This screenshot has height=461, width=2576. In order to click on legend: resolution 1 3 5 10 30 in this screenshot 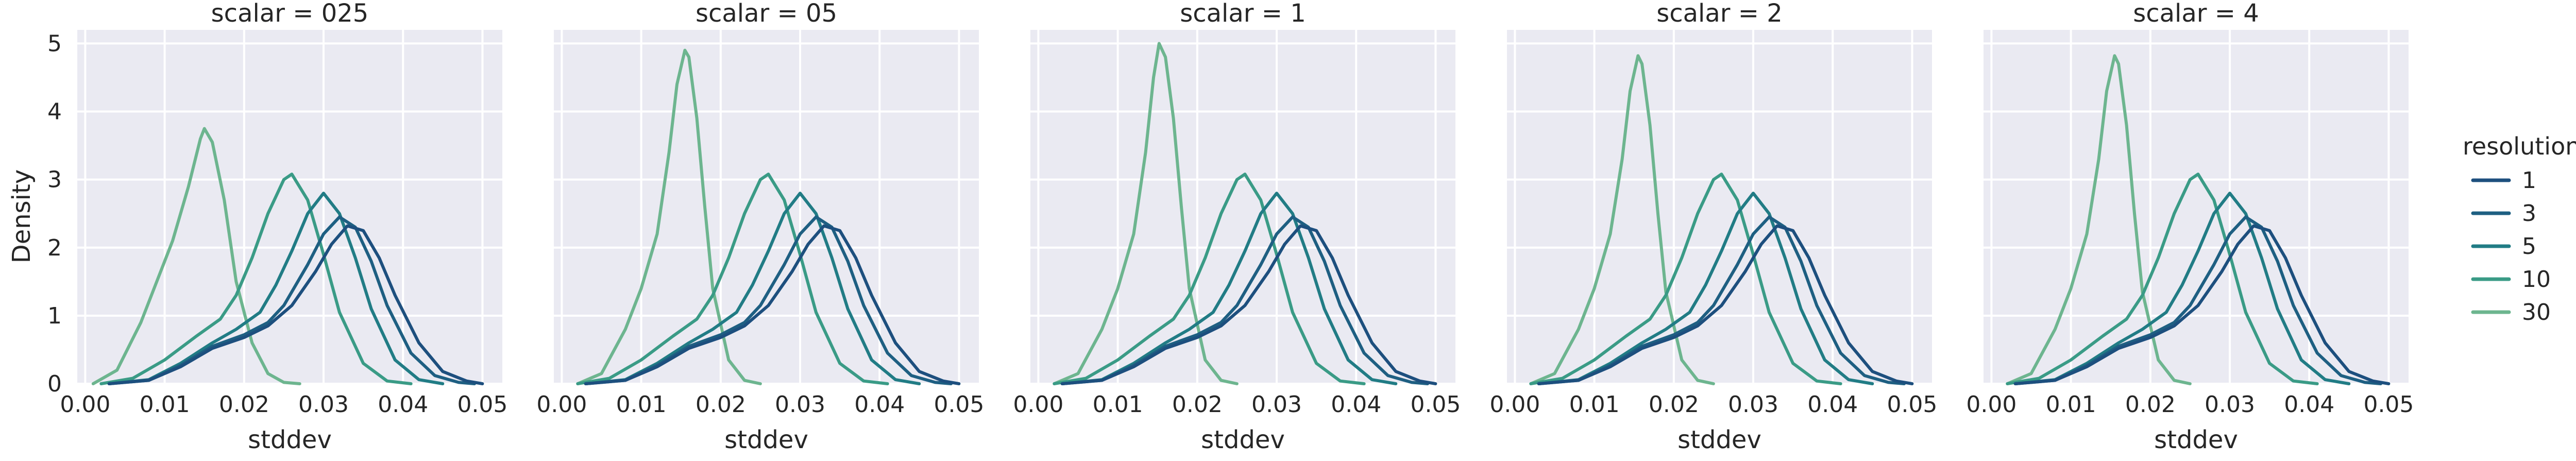, I will do `click(2519, 229)`.